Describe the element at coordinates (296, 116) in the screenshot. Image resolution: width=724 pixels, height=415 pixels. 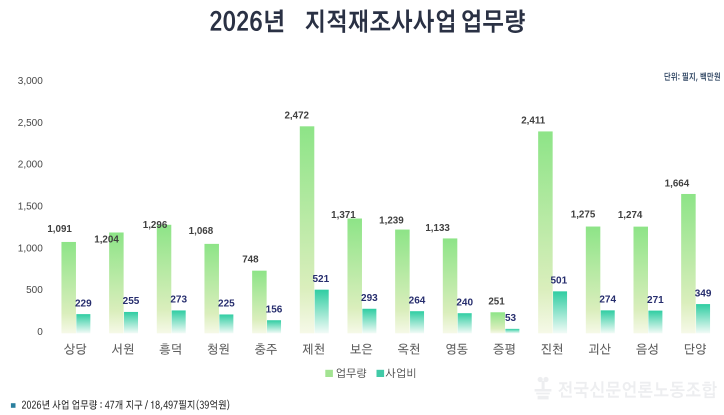
I see `svg-text: 2,472` at that location.